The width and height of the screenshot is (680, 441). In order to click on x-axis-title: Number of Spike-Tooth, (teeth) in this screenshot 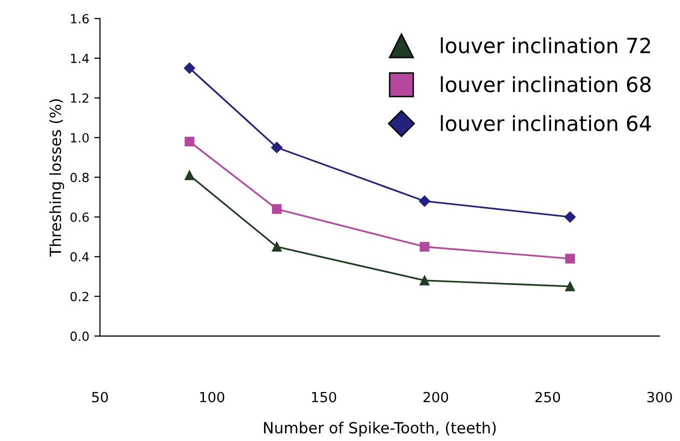, I will do `click(380, 429)`.